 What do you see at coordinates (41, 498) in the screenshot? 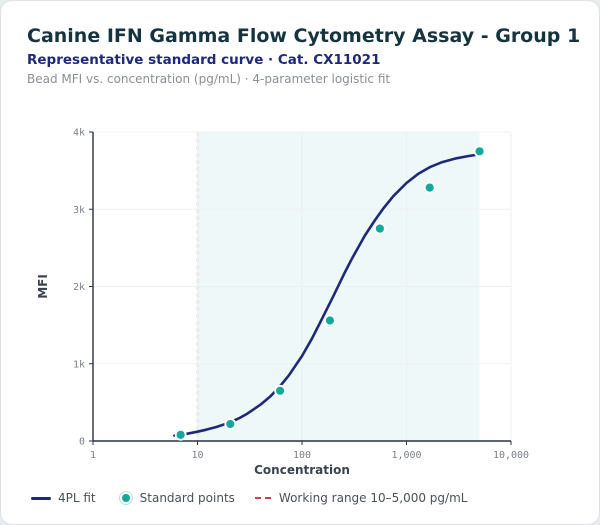
I see `legend-swatch-line` at bounding box center [41, 498].